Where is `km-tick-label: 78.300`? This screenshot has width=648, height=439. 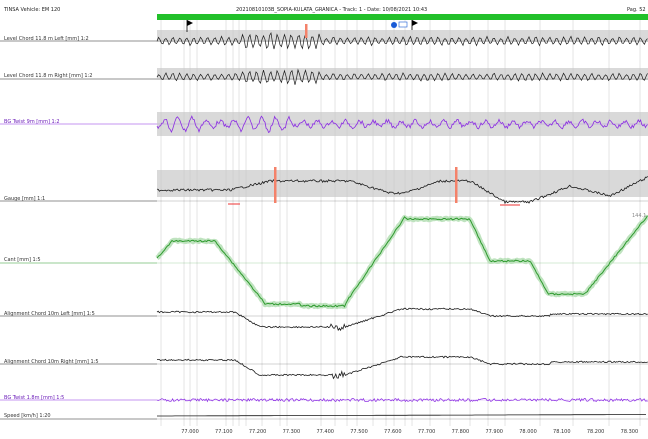 km-tick-label: 78.300 is located at coordinates (629, 432).